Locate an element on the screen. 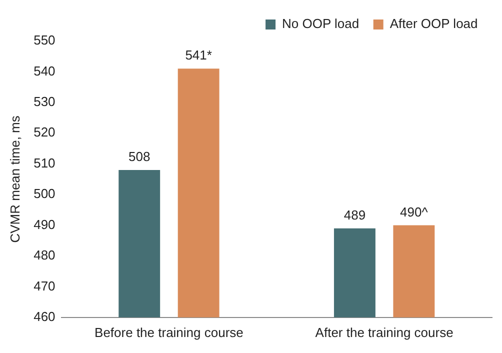 This screenshot has height=353, width=502. data-label: 489 is located at coordinates (355, 214).